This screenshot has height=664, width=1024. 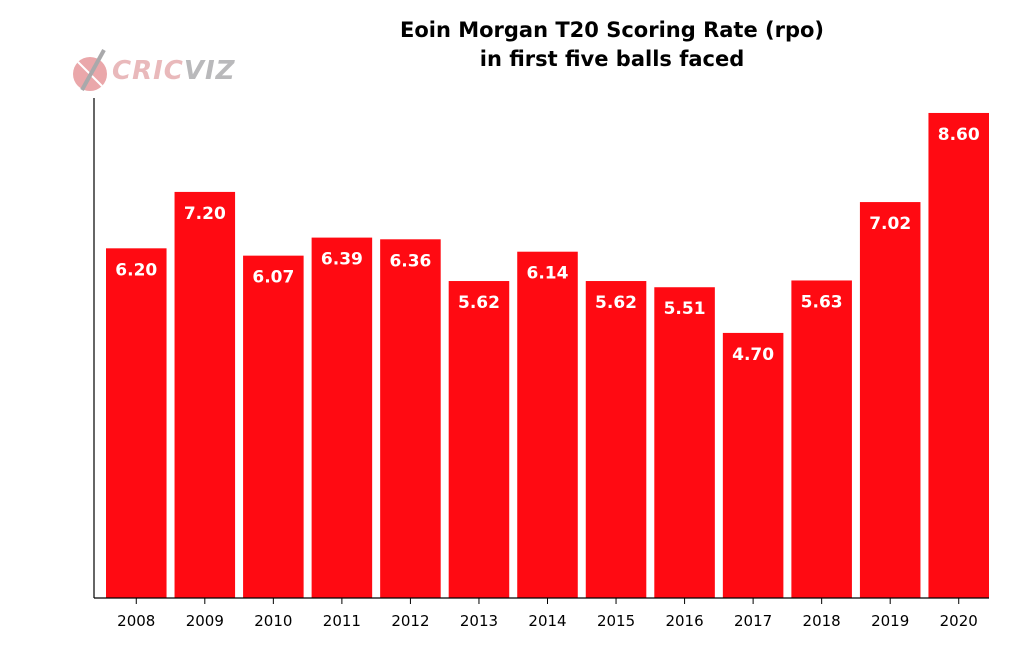 I want to click on bar-2011, so click(x=342, y=417).